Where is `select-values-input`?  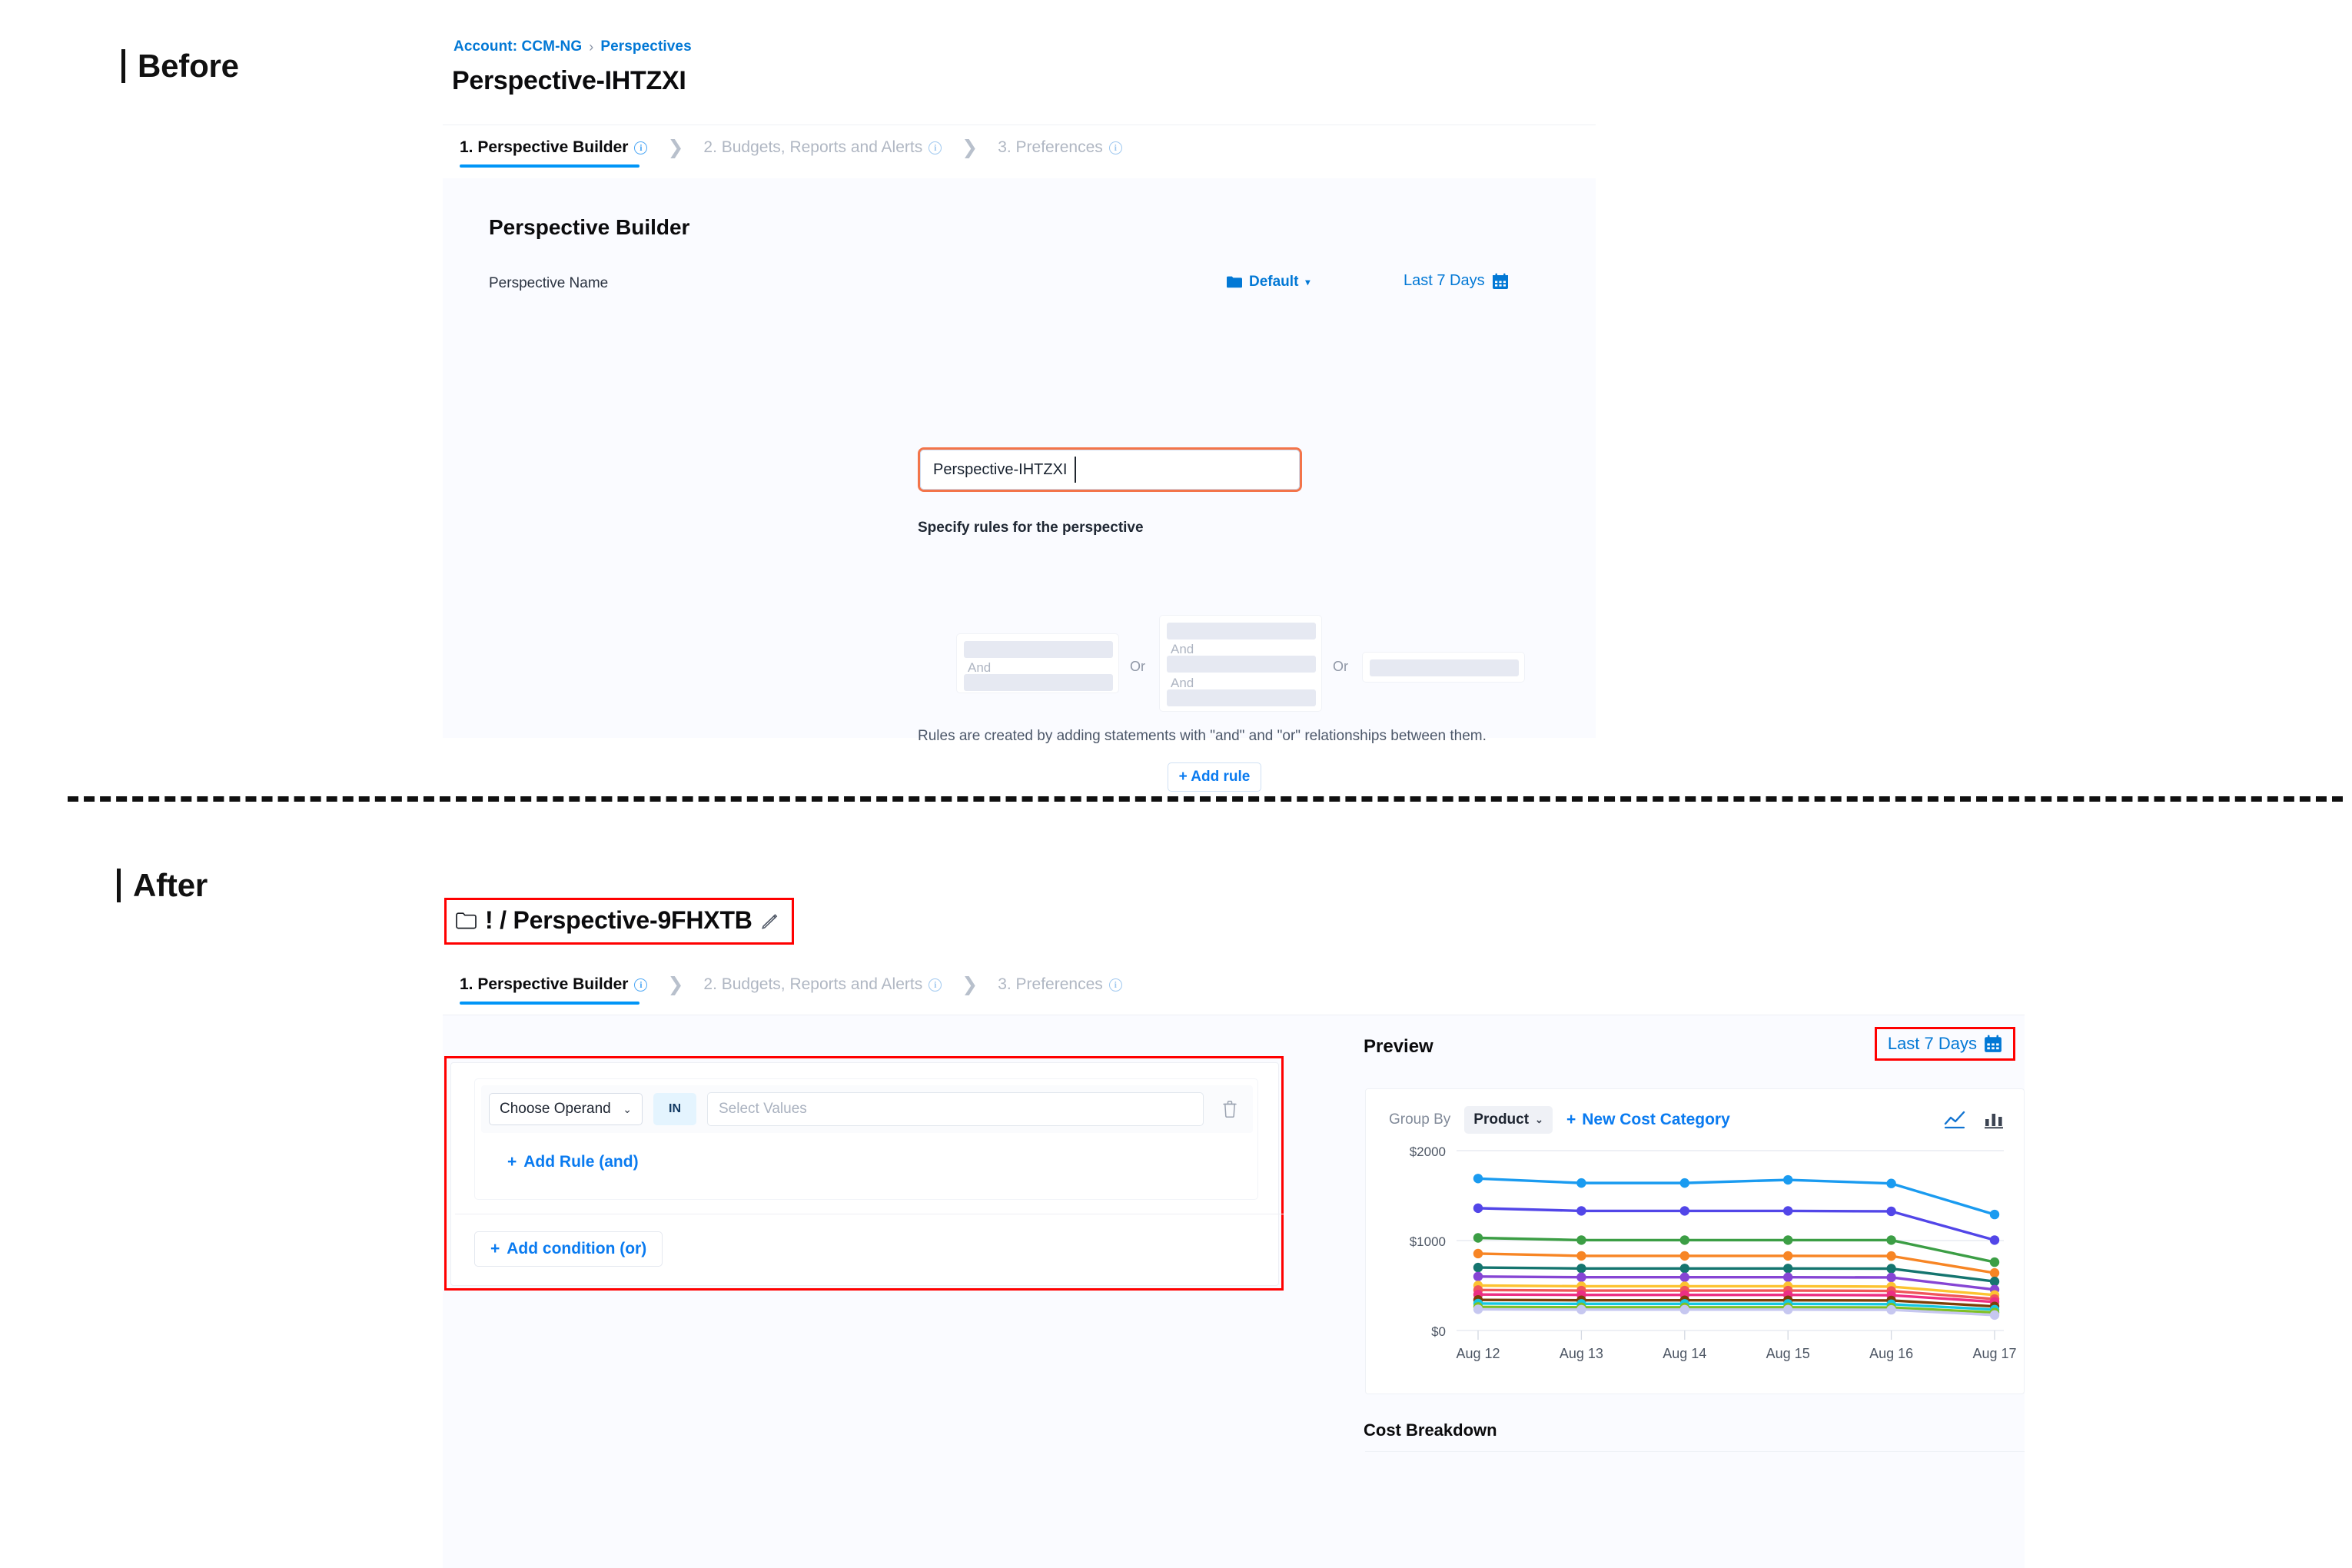 select-values-input is located at coordinates (955, 1109).